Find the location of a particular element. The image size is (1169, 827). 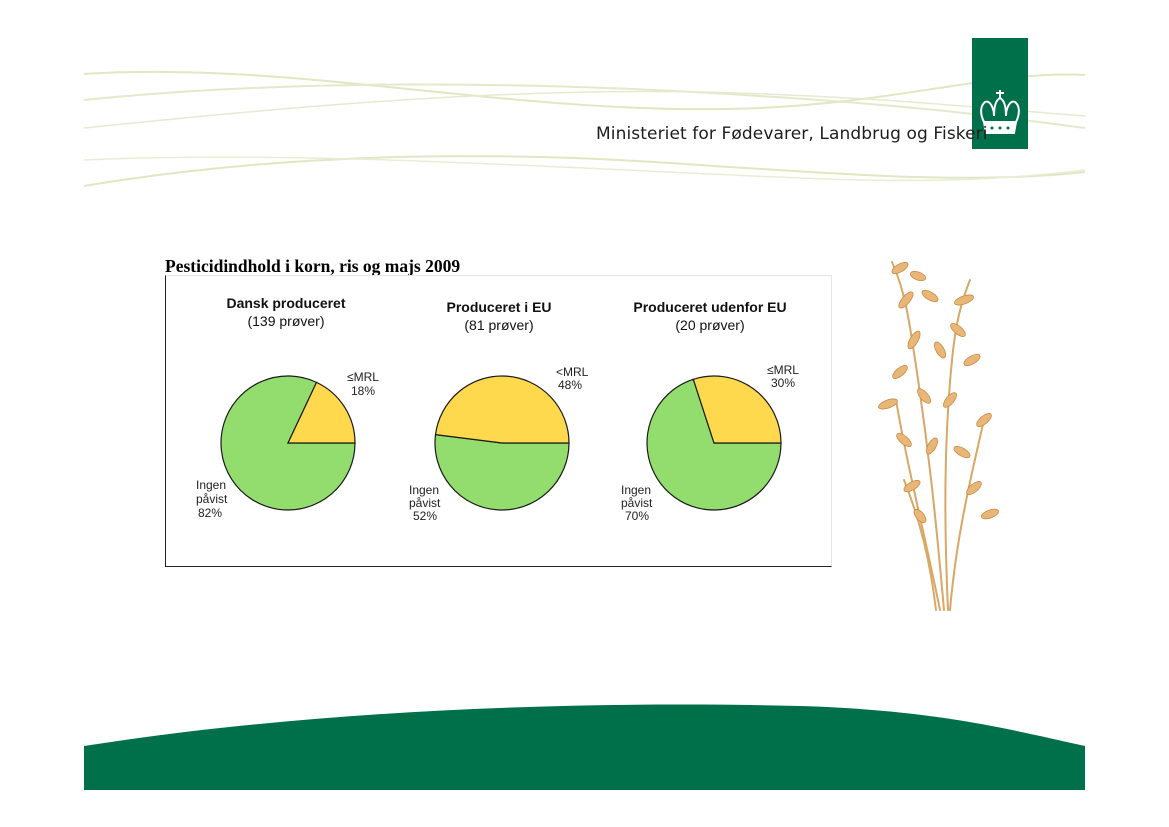

slice-value: 18% is located at coordinates (363, 391).